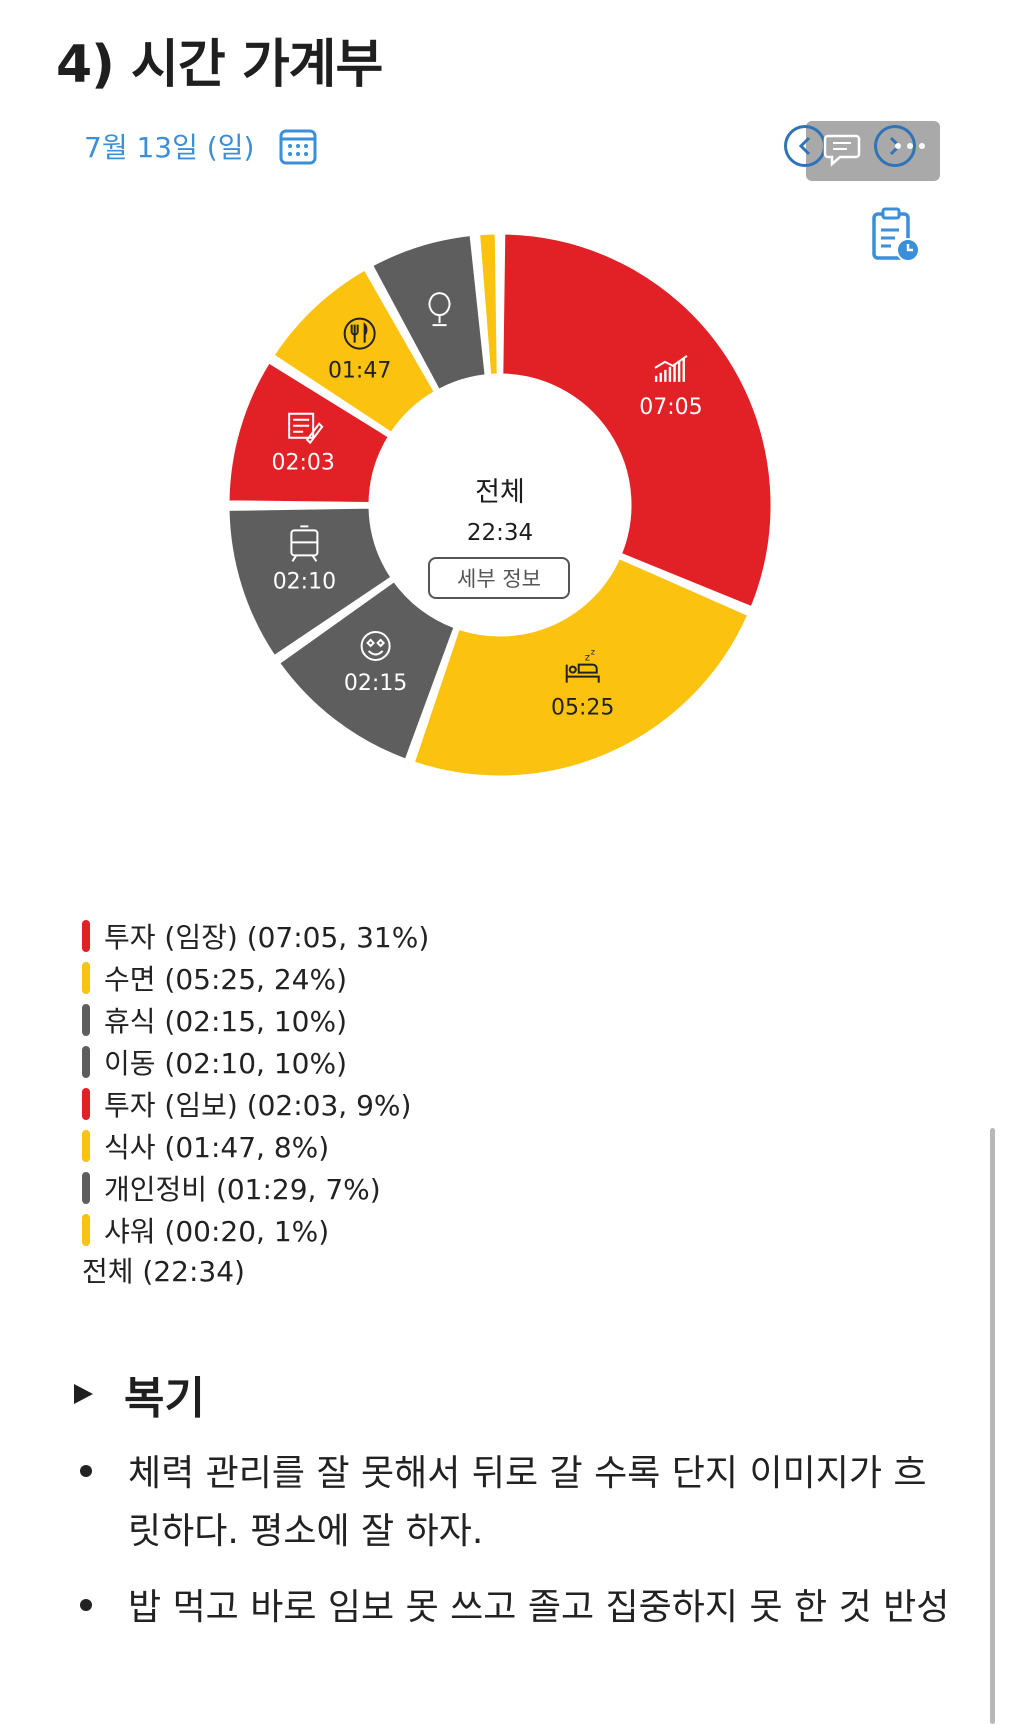 The width and height of the screenshot is (1017, 1724). Describe the element at coordinates (217, 1147) in the screenshot. I see `legend-label: 식사 (01:47, 8%)` at that location.